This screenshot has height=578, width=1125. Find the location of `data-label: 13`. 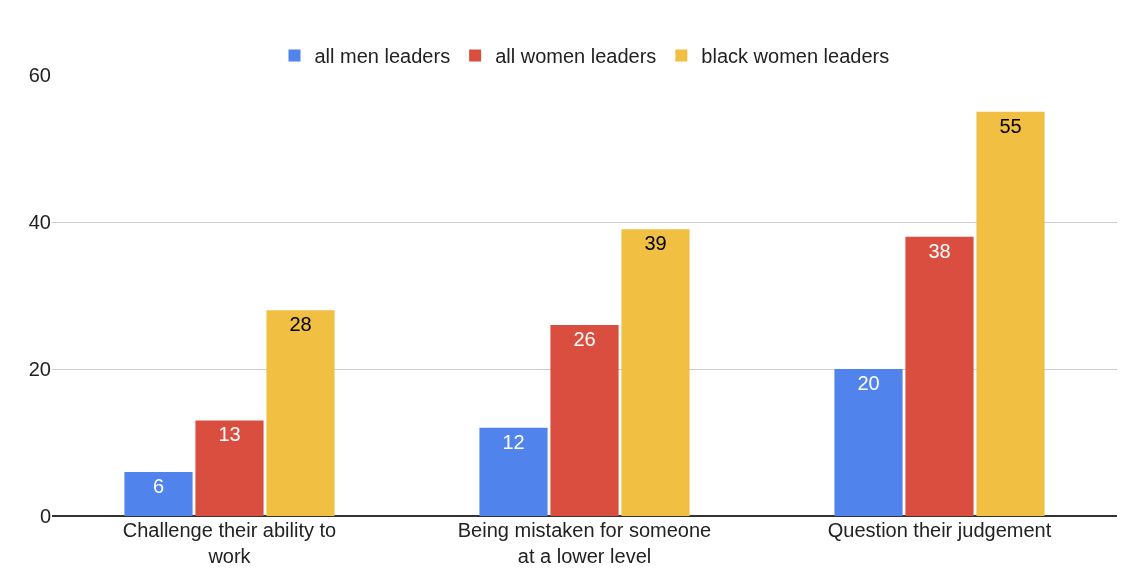

data-label: 13 is located at coordinates (229, 434).